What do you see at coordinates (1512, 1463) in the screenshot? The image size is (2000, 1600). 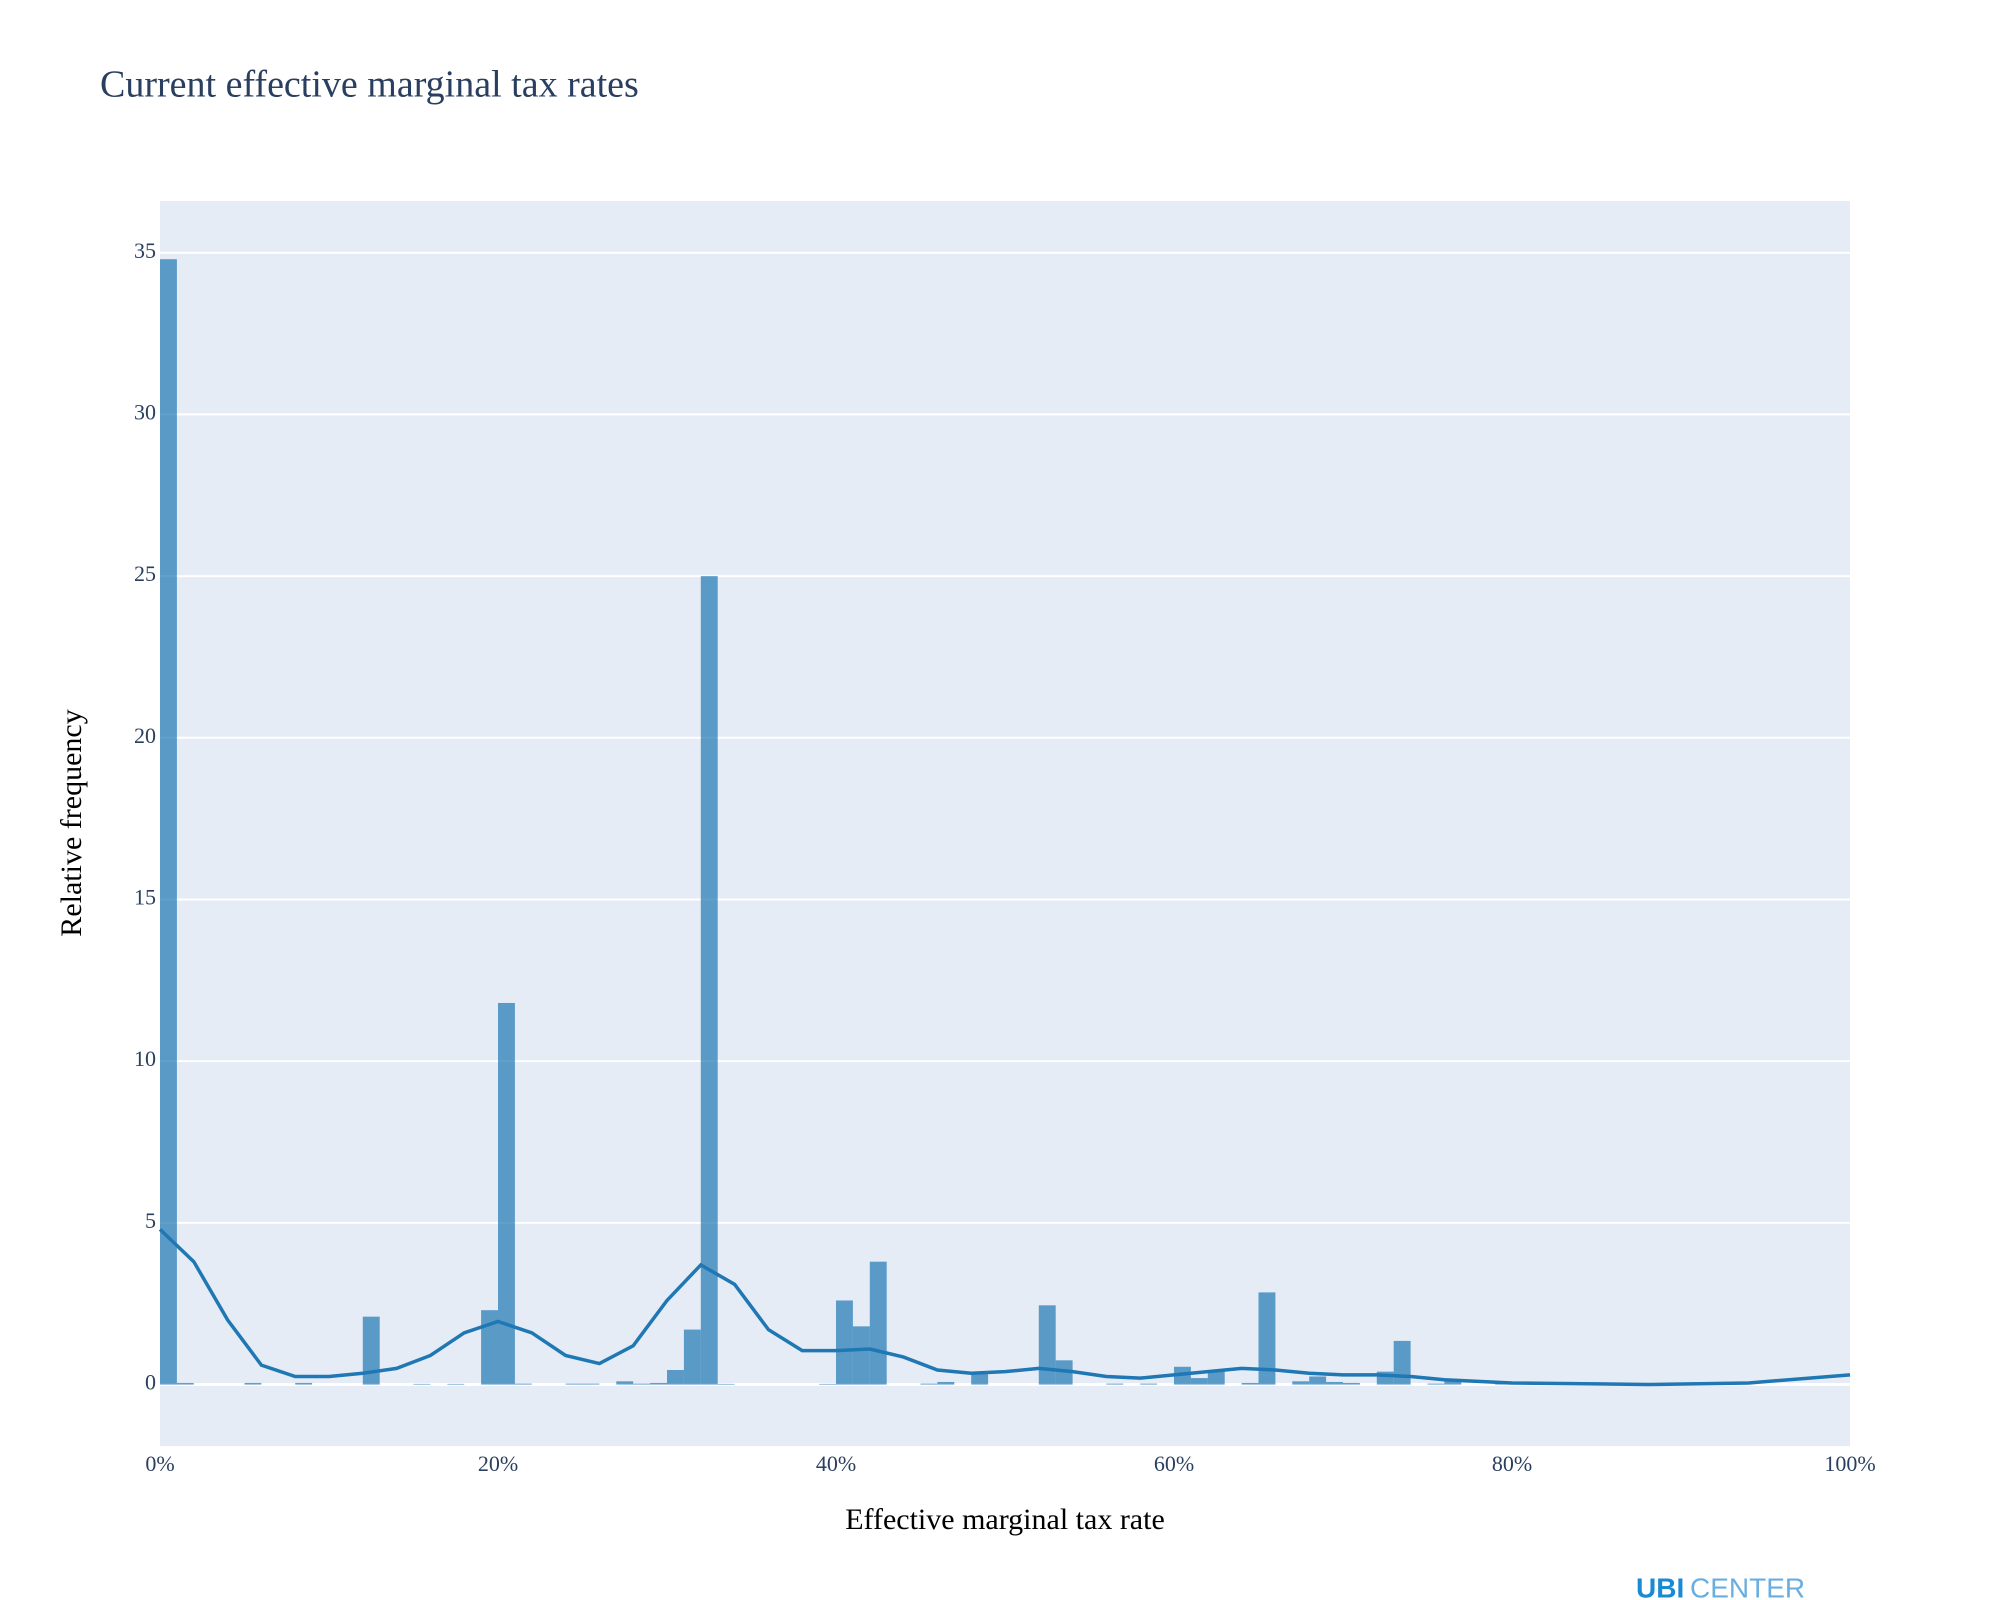 I see `x-tick-label: 80%` at bounding box center [1512, 1463].